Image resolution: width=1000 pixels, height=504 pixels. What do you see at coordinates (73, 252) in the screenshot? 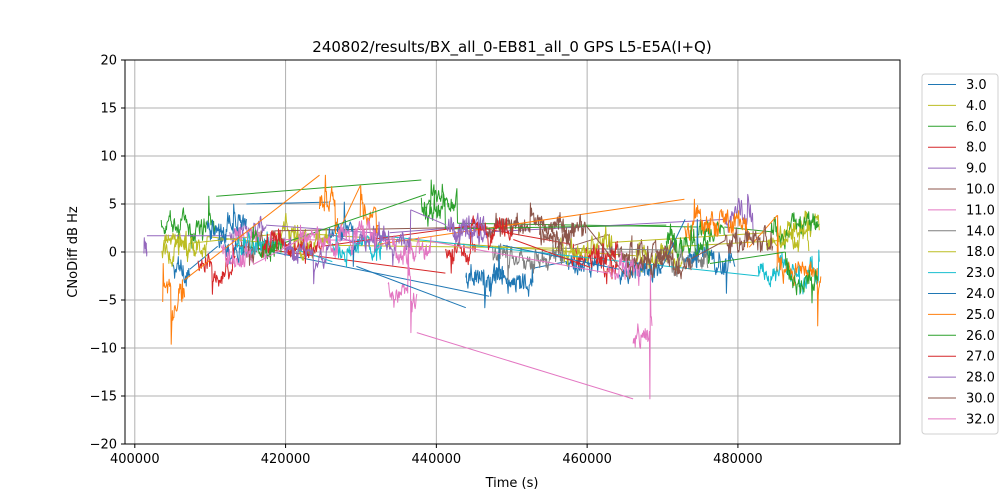
I see `y-axis-label: CNoDiff dB Hz` at bounding box center [73, 252].